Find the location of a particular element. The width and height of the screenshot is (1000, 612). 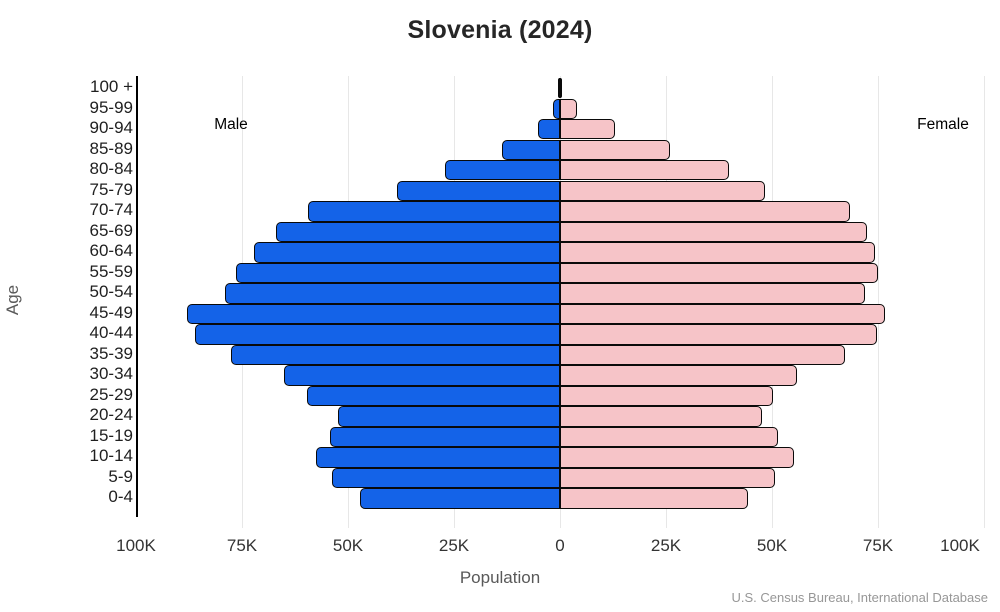

age-tick-label: 45-49 is located at coordinates (111, 312).